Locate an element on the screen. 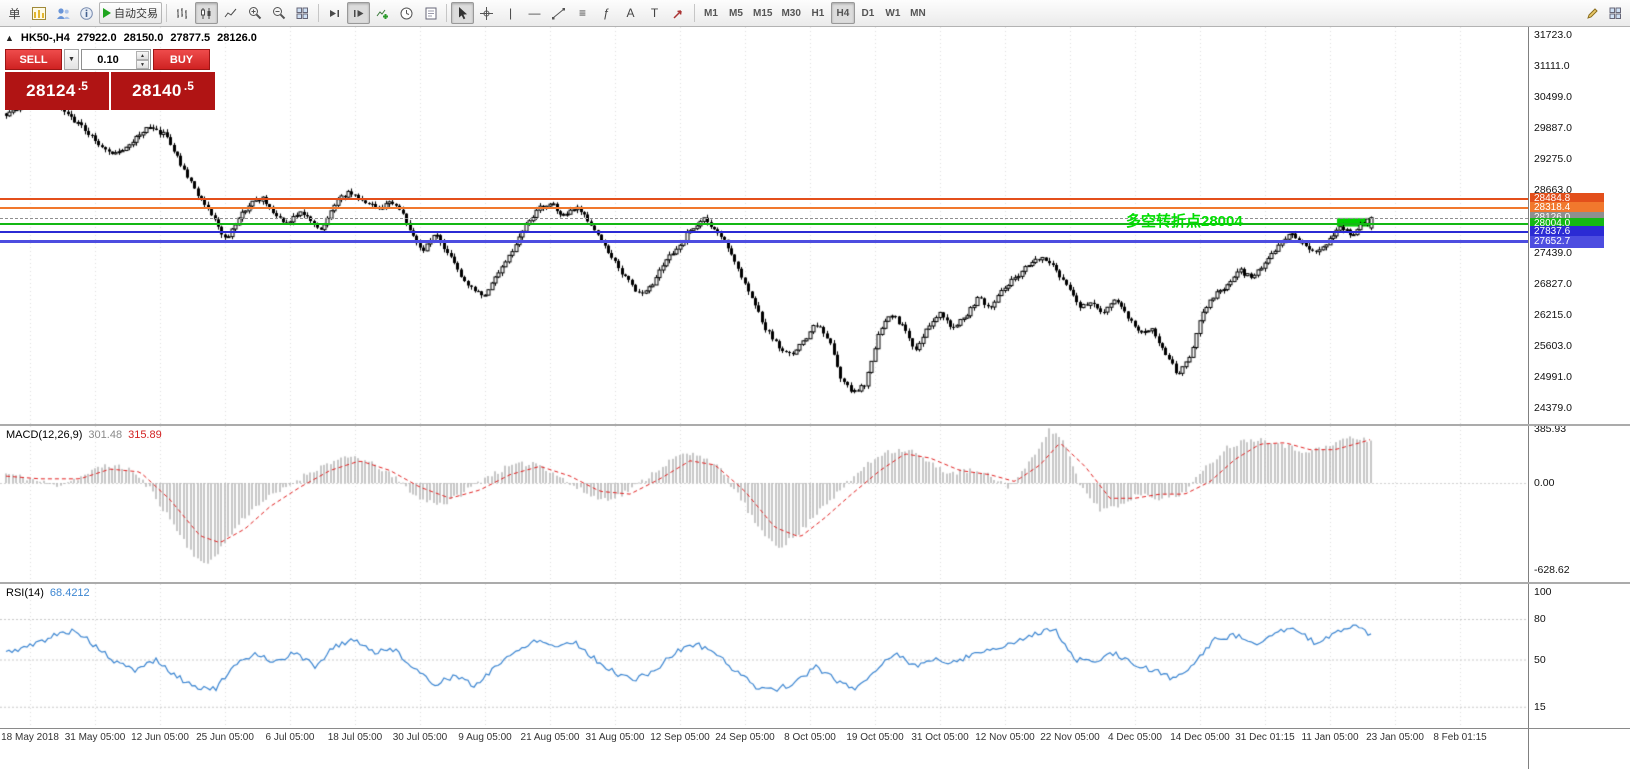 The image size is (1630, 769). quick-edit-button is located at coordinates (1592, 13).